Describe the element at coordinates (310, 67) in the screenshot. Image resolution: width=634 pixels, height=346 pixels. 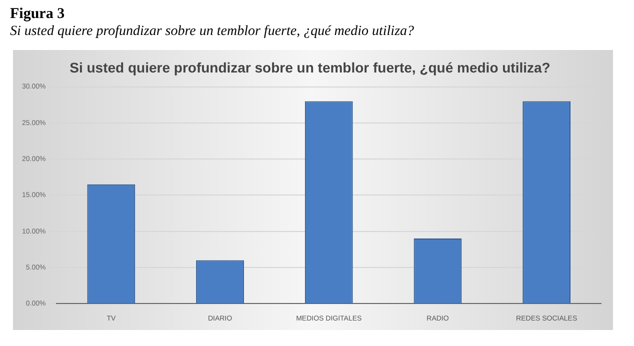
I see `chart-title: Si usted quiere profundizar sobre un temblor fuerte, ¿qué medio utiliza?` at that location.